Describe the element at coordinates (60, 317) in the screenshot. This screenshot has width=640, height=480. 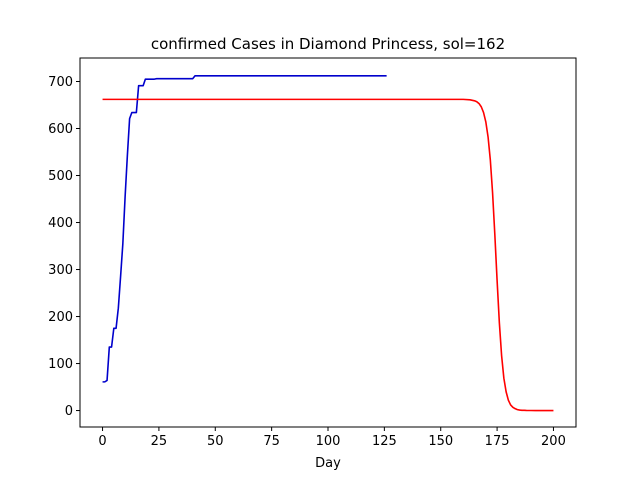
I see `y-tick-label: 200` at that location.